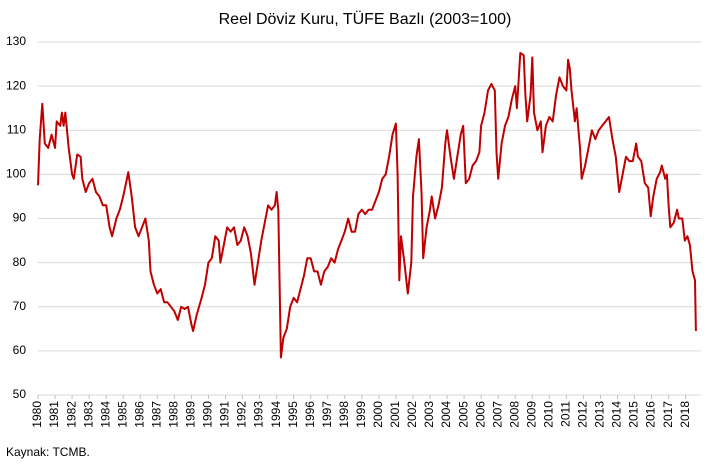 The image size is (710, 471). I want to click on y-tick-label: 90, so click(20, 218).